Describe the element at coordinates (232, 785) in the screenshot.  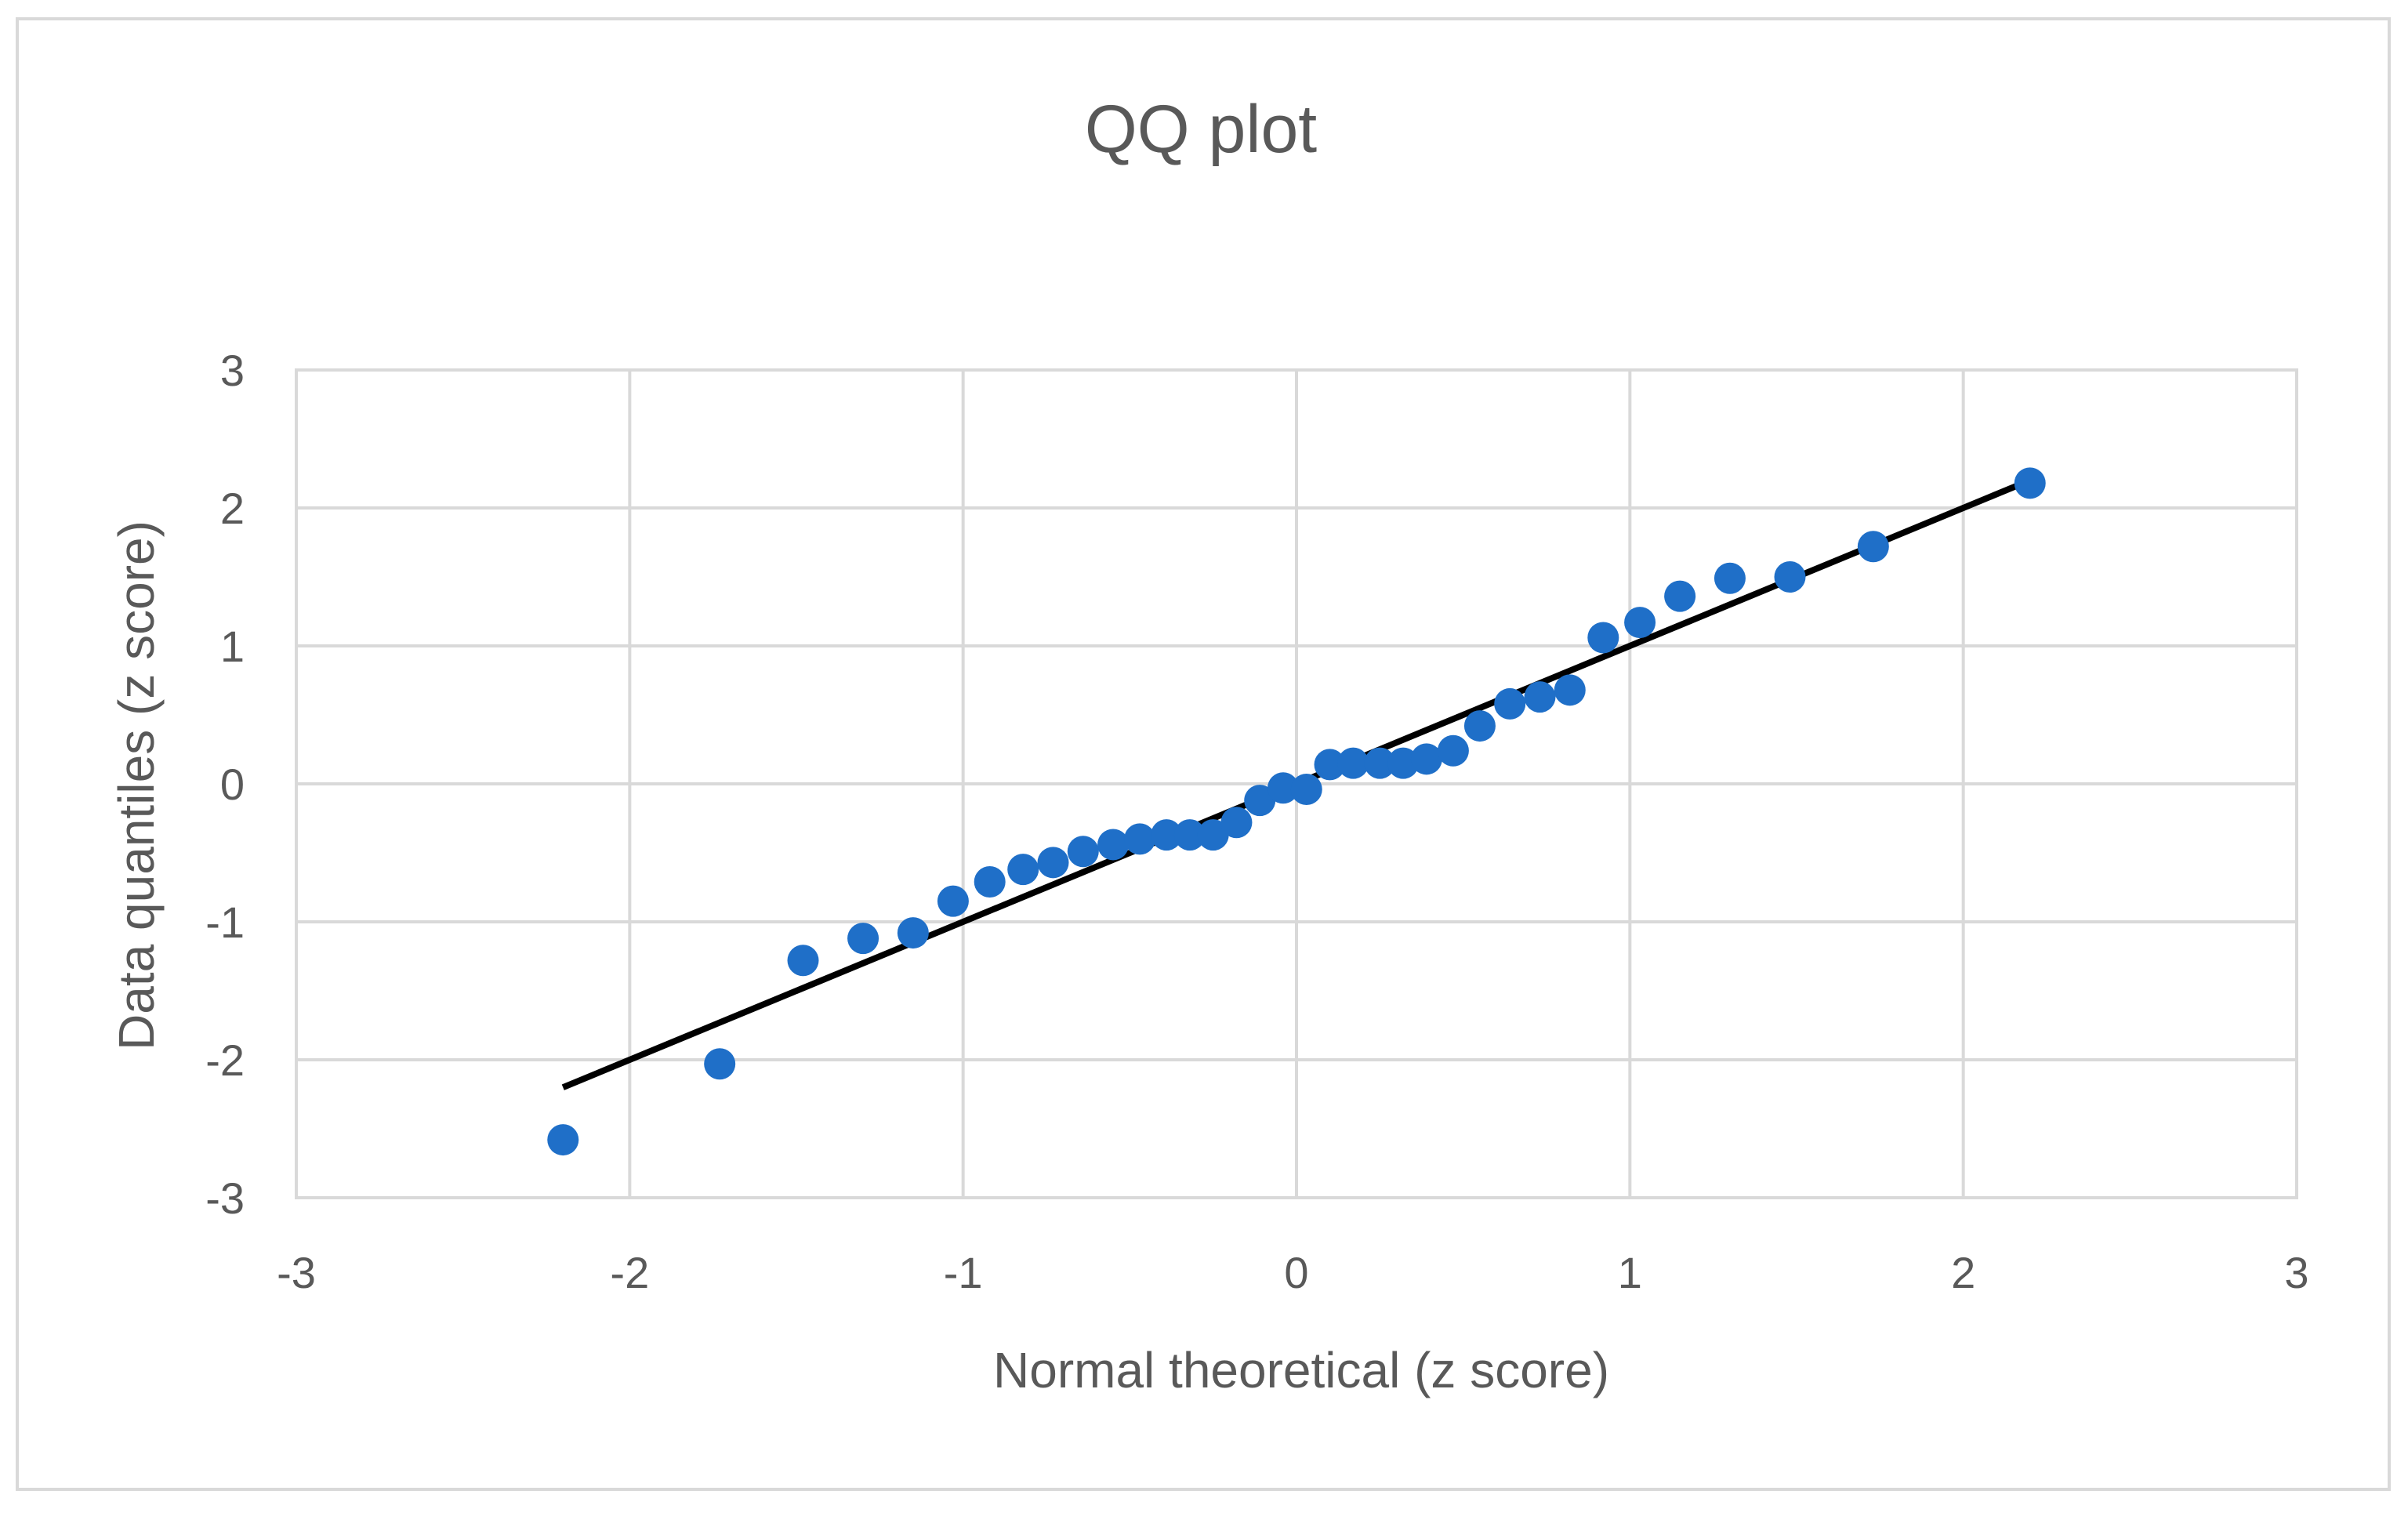
I see `y-tick-label: 0` at that location.